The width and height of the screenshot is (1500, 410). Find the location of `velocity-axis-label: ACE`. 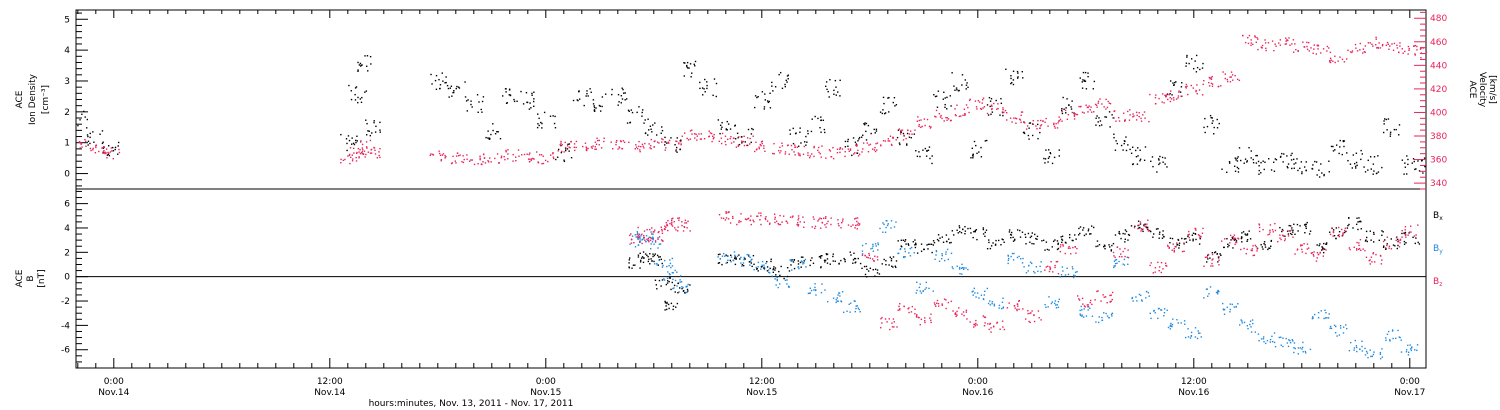

velocity-axis-label: ACE is located at coordinates (1472, 90).